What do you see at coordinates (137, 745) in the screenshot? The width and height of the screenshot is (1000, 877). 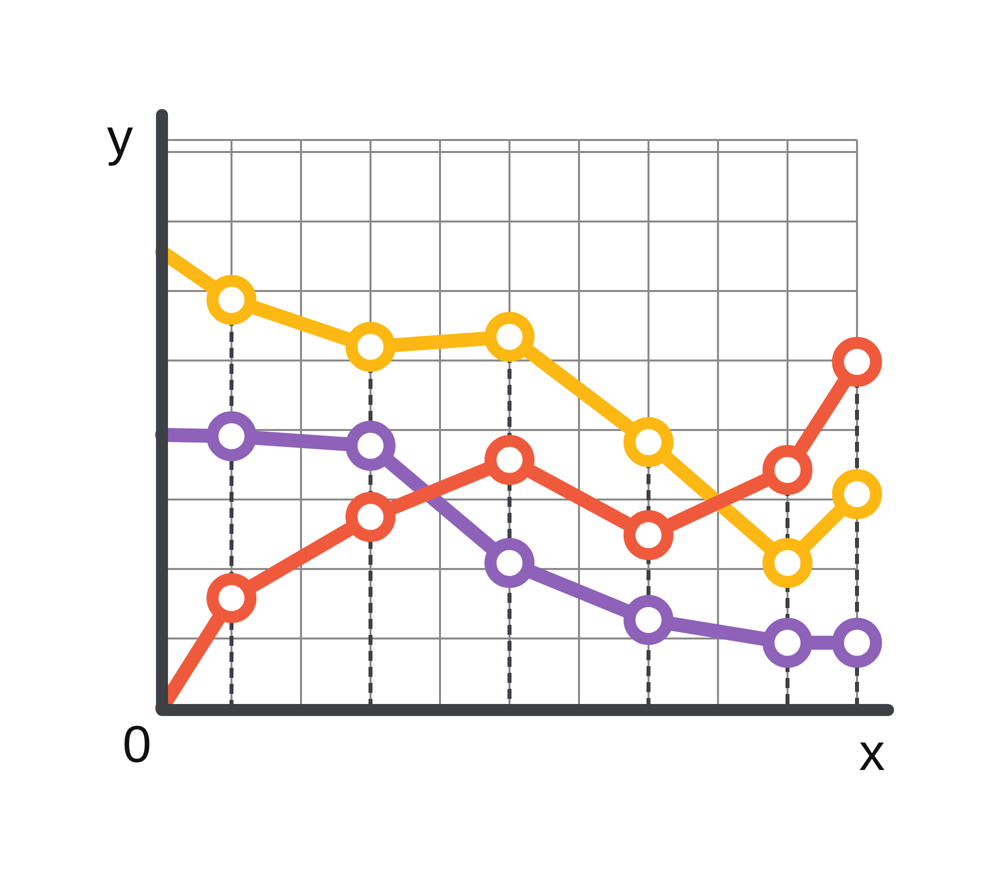 I see `text: 0` at bounding box center [137, 745].